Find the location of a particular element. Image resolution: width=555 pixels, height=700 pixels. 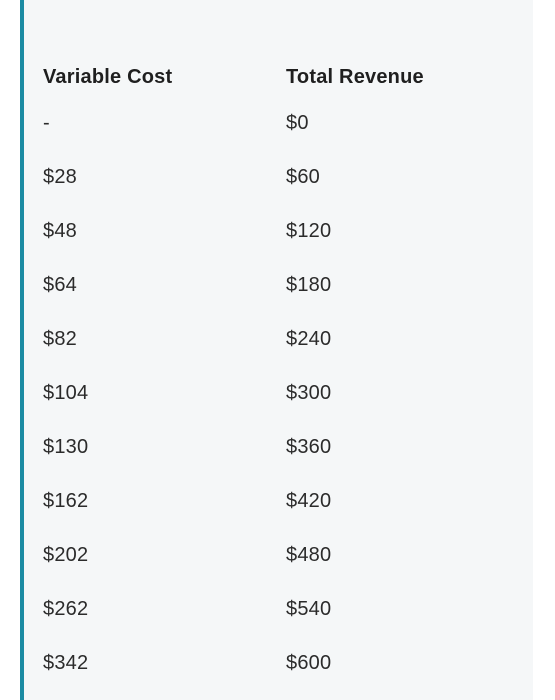

table-row: $202 $480 is located at coordinates (263, 555).